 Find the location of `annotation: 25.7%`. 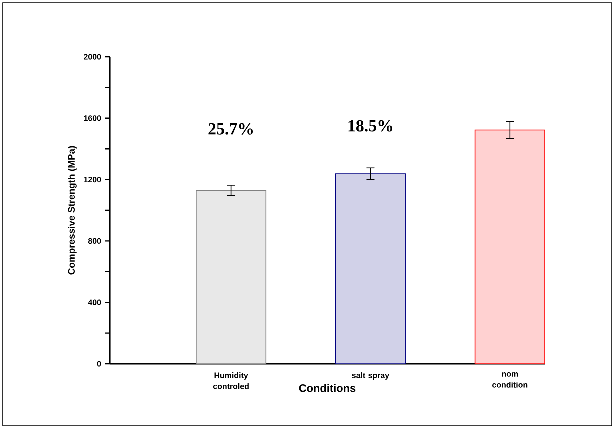

annotation: 25.7% is located at coordinates (230, 129).